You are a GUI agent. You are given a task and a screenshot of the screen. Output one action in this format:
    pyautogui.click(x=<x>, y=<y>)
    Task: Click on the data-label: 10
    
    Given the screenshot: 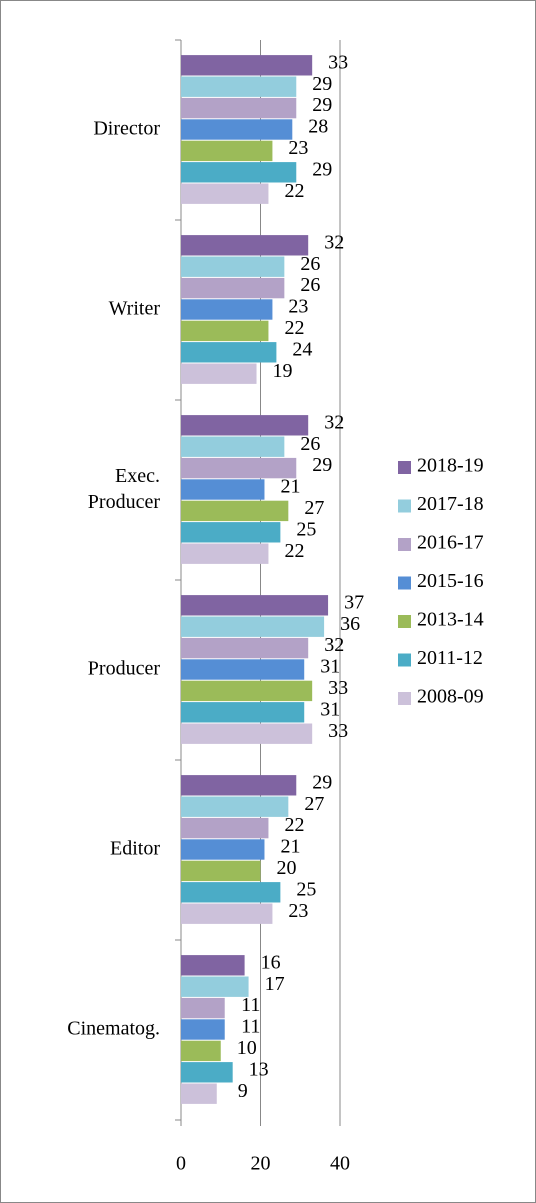 What is the action you would take?
    pyautogui.click(x=247, y=1048)
    